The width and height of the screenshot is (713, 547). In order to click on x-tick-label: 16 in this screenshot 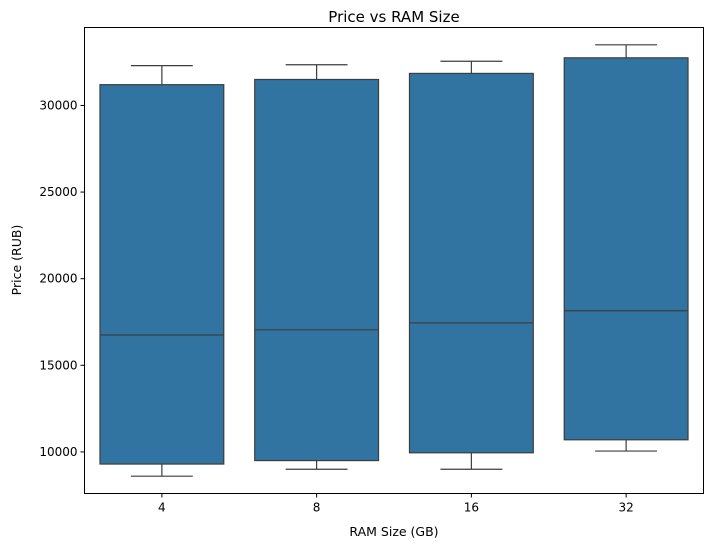, I will do `click(471, 508)`.